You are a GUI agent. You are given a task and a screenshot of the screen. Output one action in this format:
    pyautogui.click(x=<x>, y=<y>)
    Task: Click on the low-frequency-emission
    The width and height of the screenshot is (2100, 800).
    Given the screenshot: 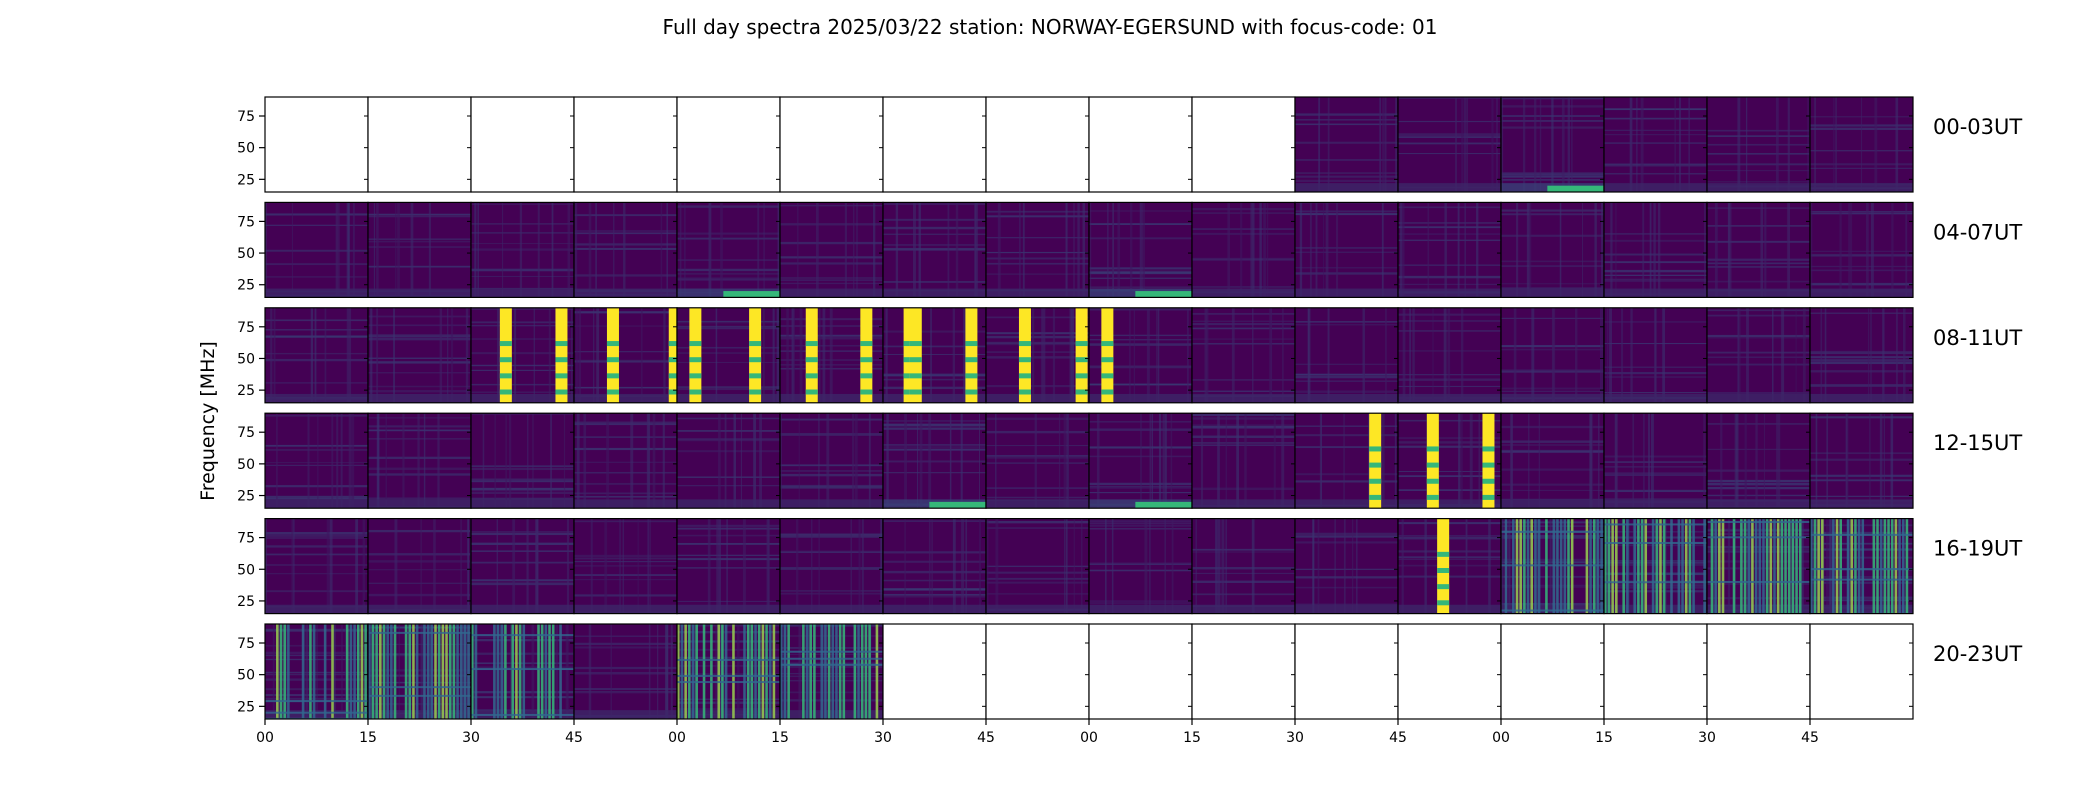 What is the action you would take?
    pyautogui.click(x=751, y=294)
    